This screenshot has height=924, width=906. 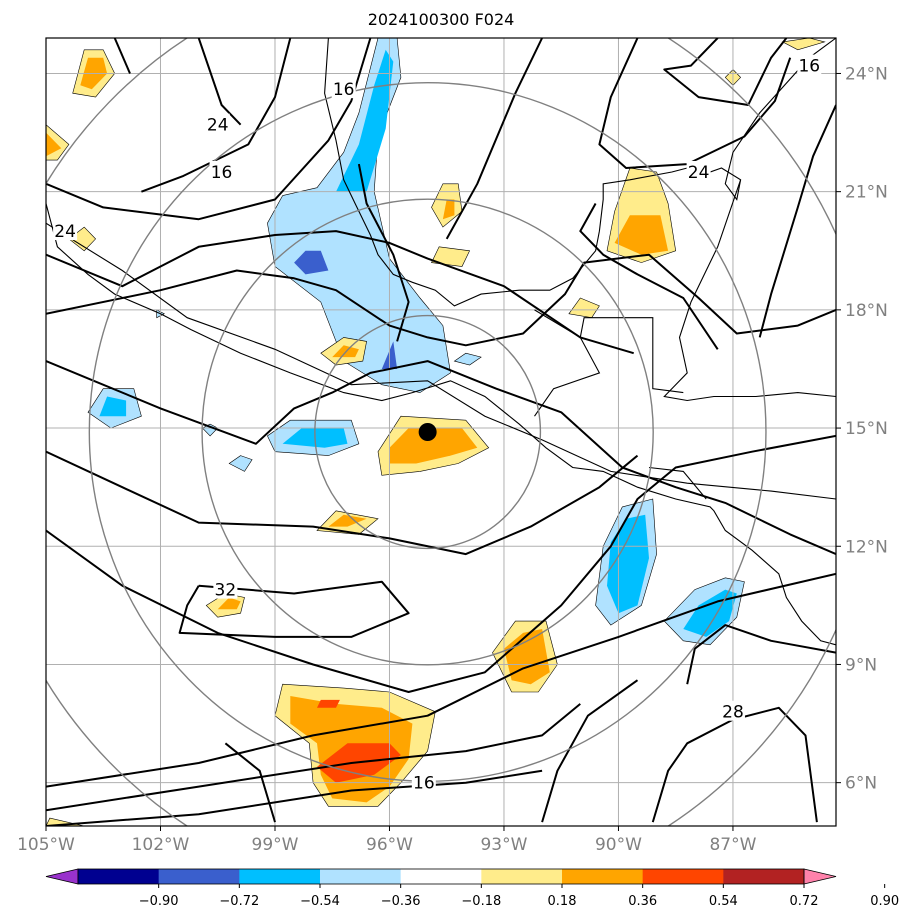 I want to click on colorbar-tick-label: −0.18, so click(x=481, y=901).